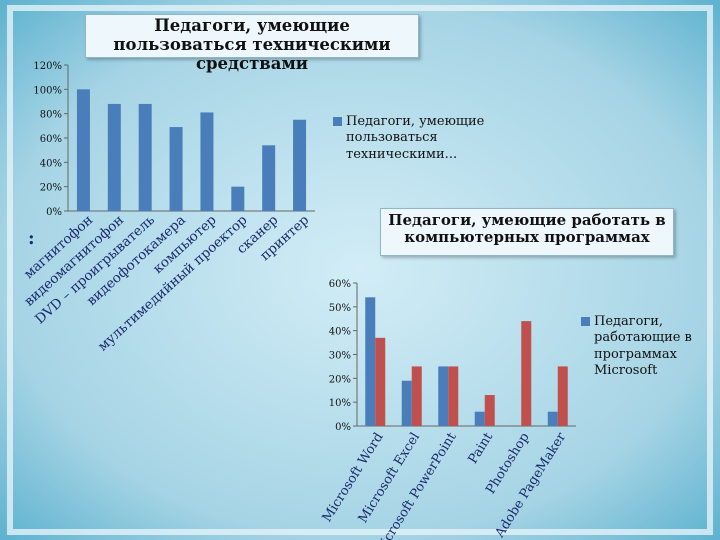  Describe the element at coordinates (54, 212) in the screenshot. I see `chart1-y-tick-label: 0%` at that location.